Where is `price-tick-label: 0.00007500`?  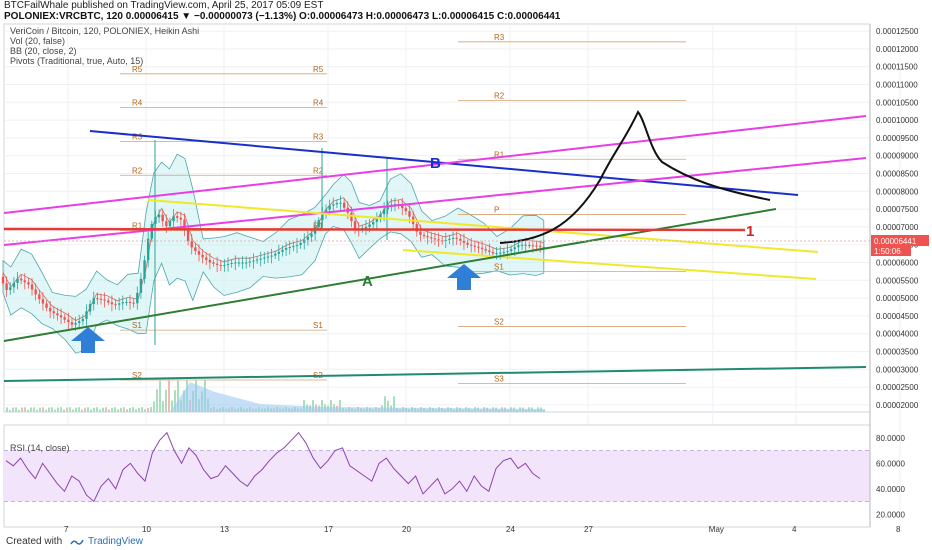 price-tick-label: 0.00007500 is located at coordinates (897, 209).